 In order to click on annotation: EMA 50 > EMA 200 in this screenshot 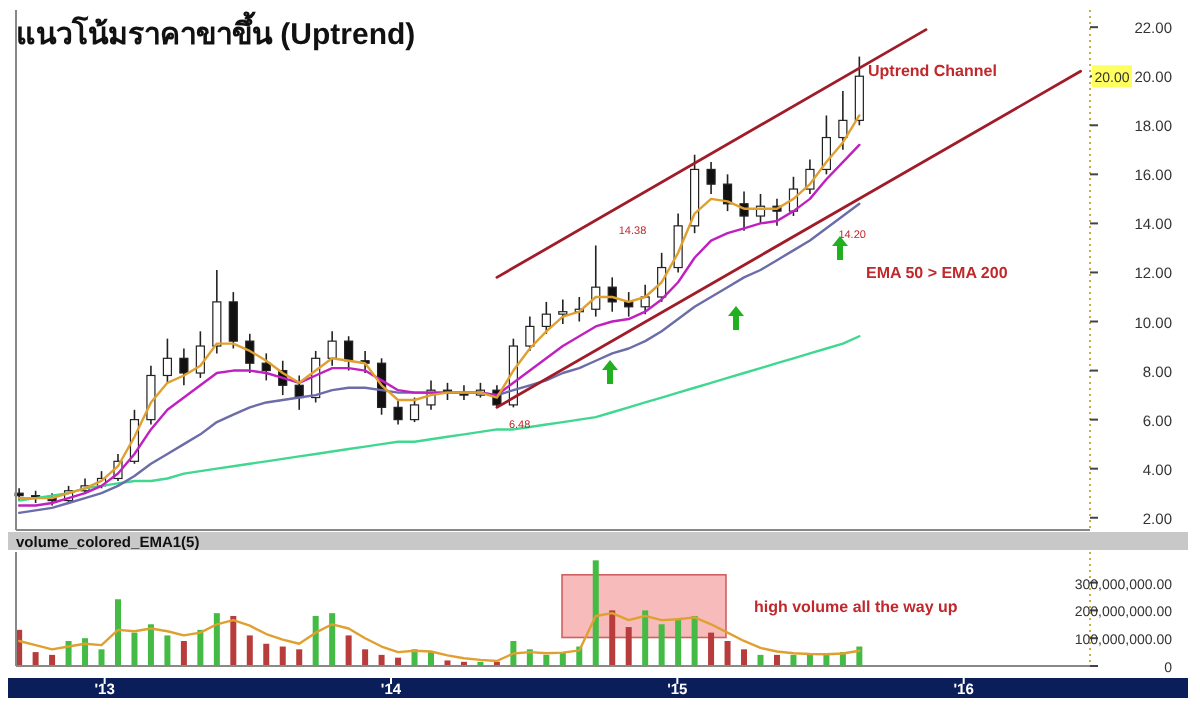, I will do `click(937, 273)`.